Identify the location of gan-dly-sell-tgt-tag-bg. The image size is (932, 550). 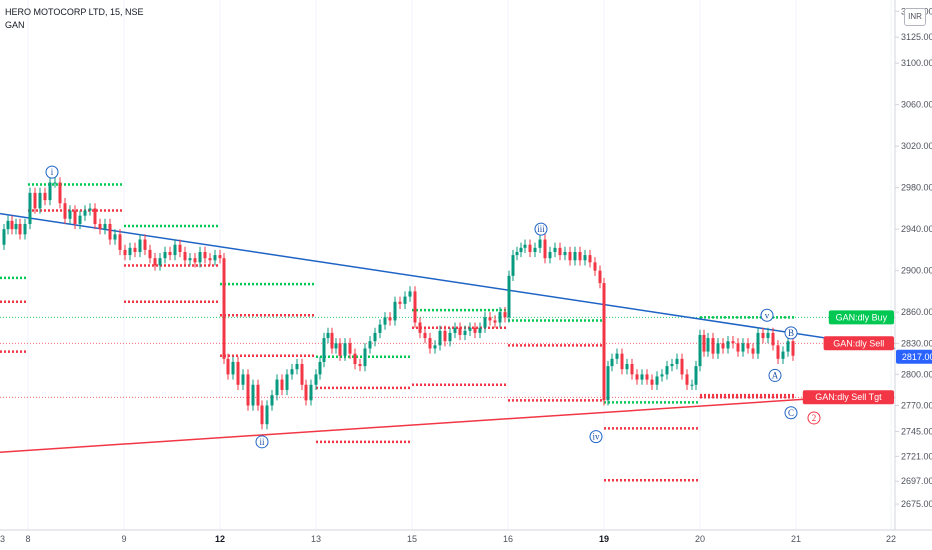
(848, 397).